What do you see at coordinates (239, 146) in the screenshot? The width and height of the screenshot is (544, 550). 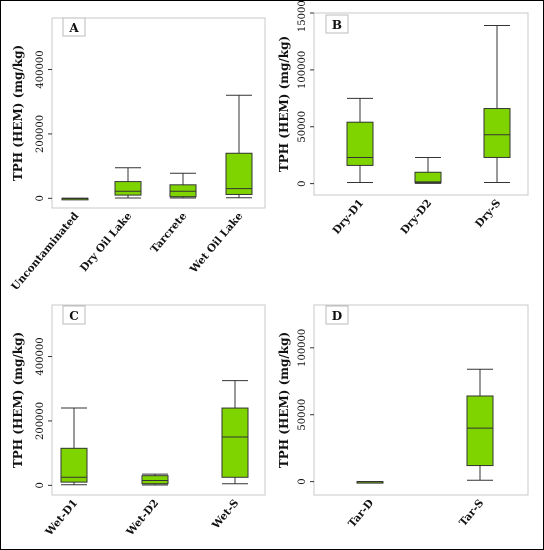 I see `box-wet-oil-lake` at bounding box center [239, 146].